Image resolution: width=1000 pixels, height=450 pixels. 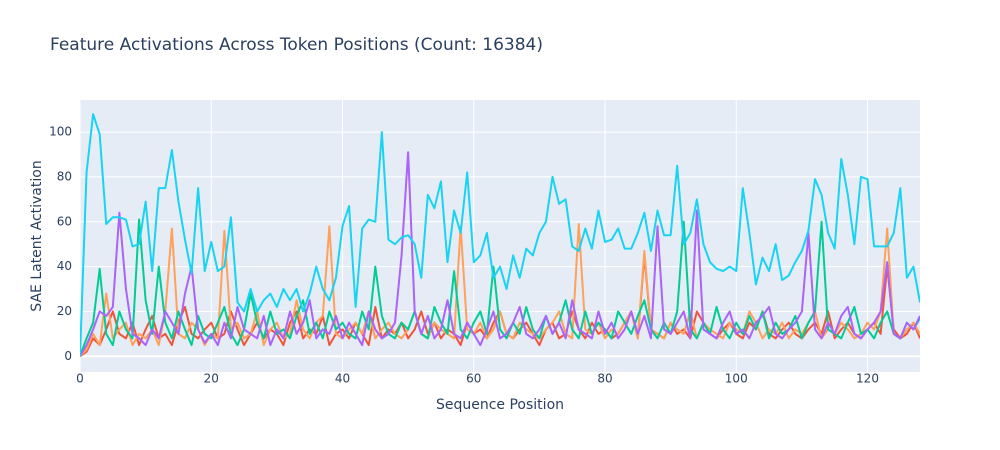 What do you see at coordinates (500, 405) in the screenshot?
I see `x-axis-title: Sequence Position` at bounding box center [500, 405].